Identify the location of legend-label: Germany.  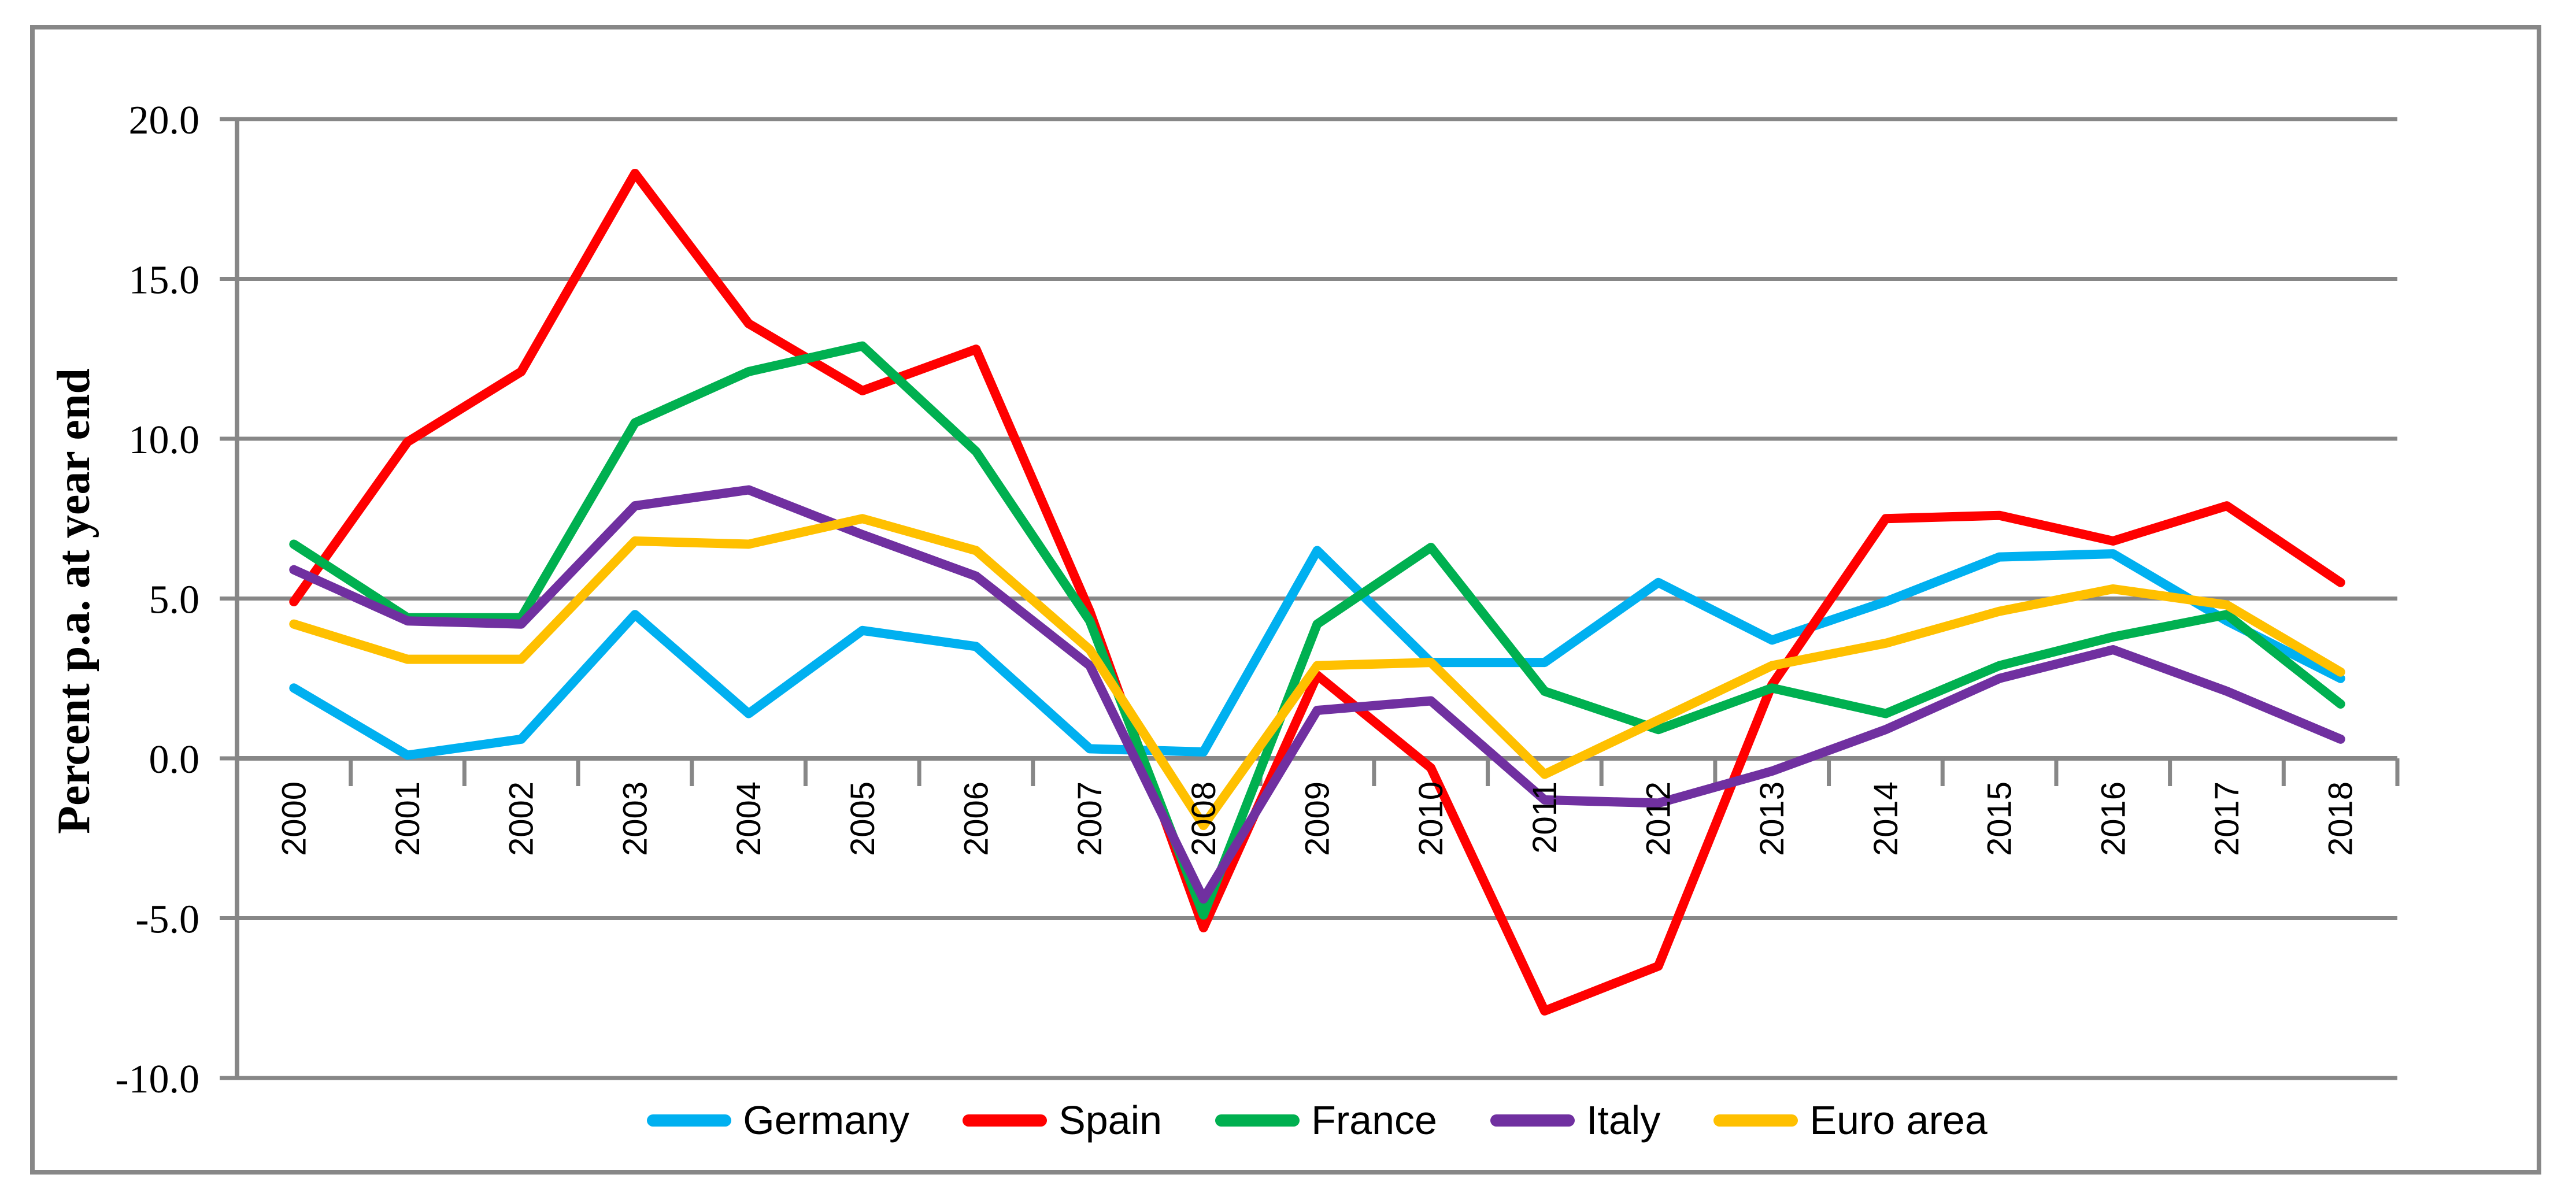
(826, 1120).